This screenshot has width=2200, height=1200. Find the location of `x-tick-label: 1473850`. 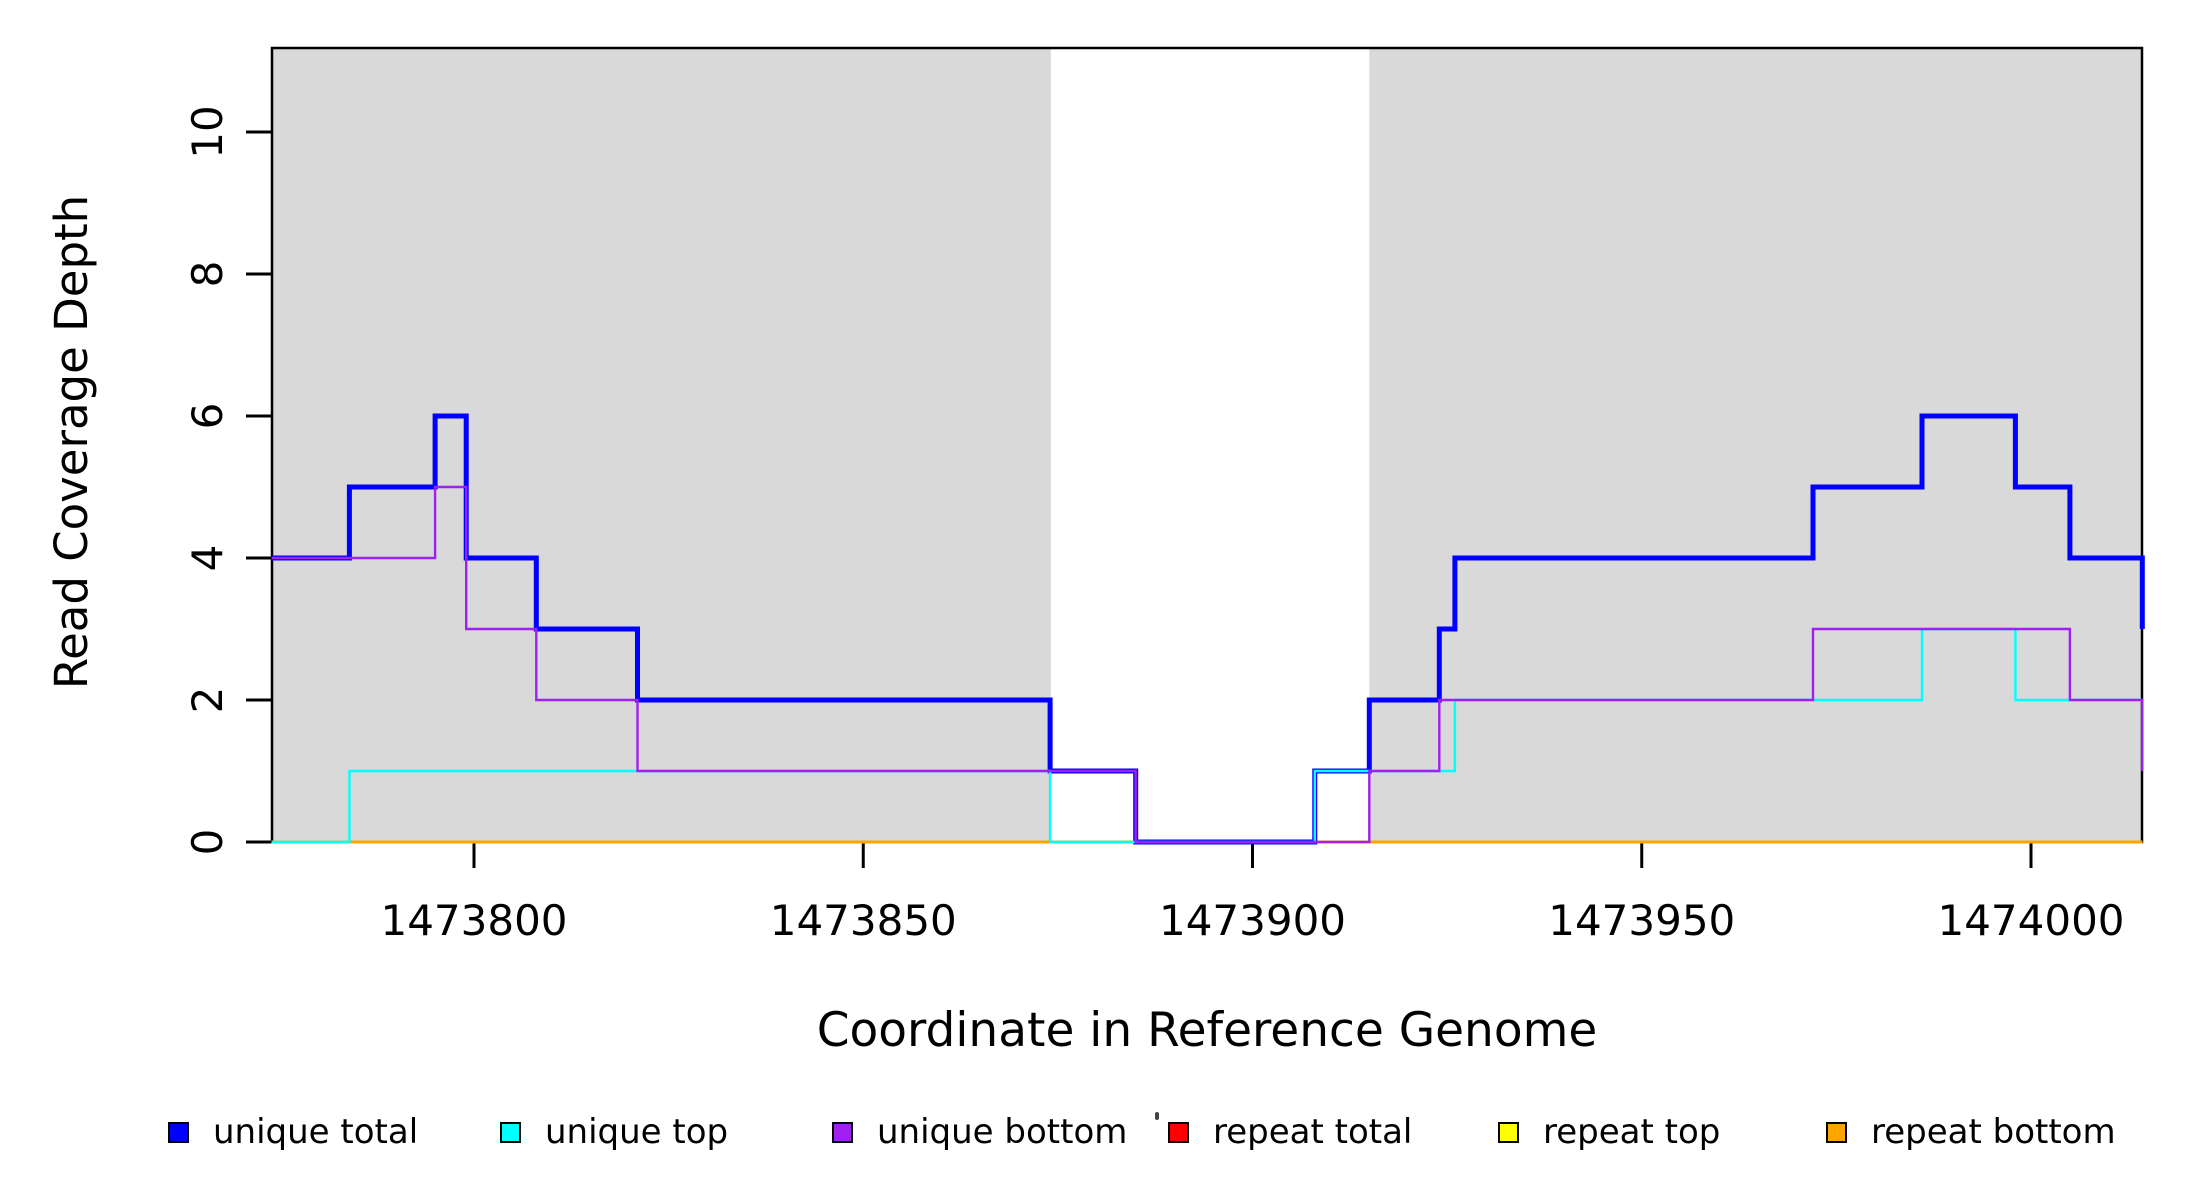

x-tick-label: 1473850 is located at coordinates (863, 920).